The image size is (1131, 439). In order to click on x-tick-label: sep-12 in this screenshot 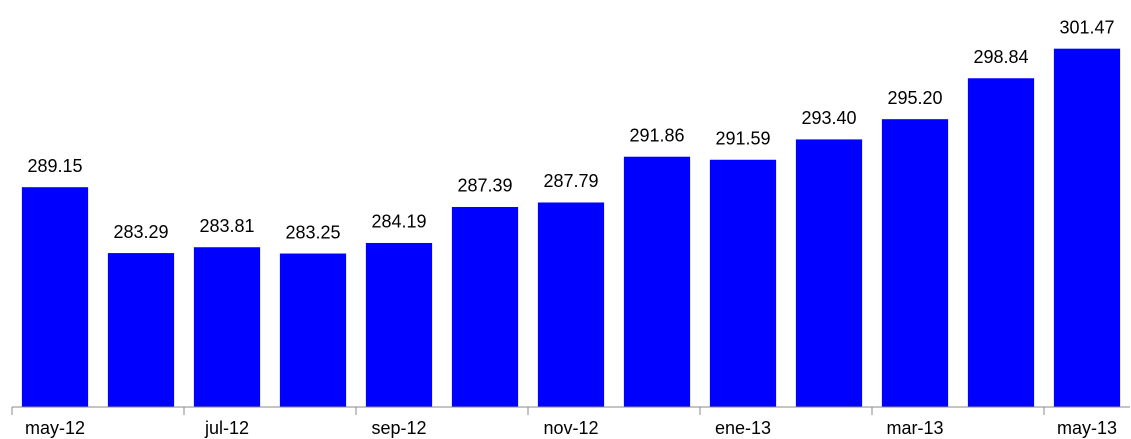, I will do `click(398, 428)`.